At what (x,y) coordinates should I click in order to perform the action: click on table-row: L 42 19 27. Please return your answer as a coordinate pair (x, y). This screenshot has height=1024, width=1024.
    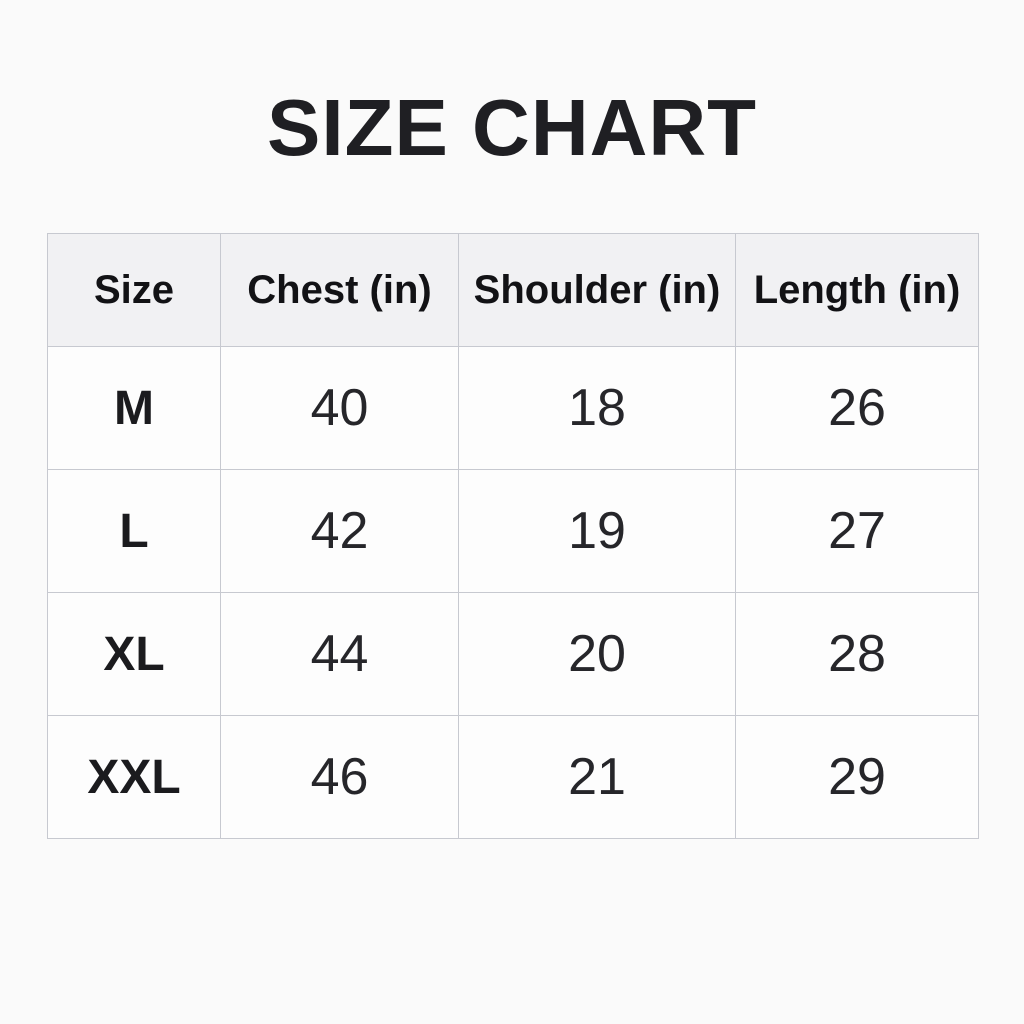
    Looking at the image, I should click on (513, 531).